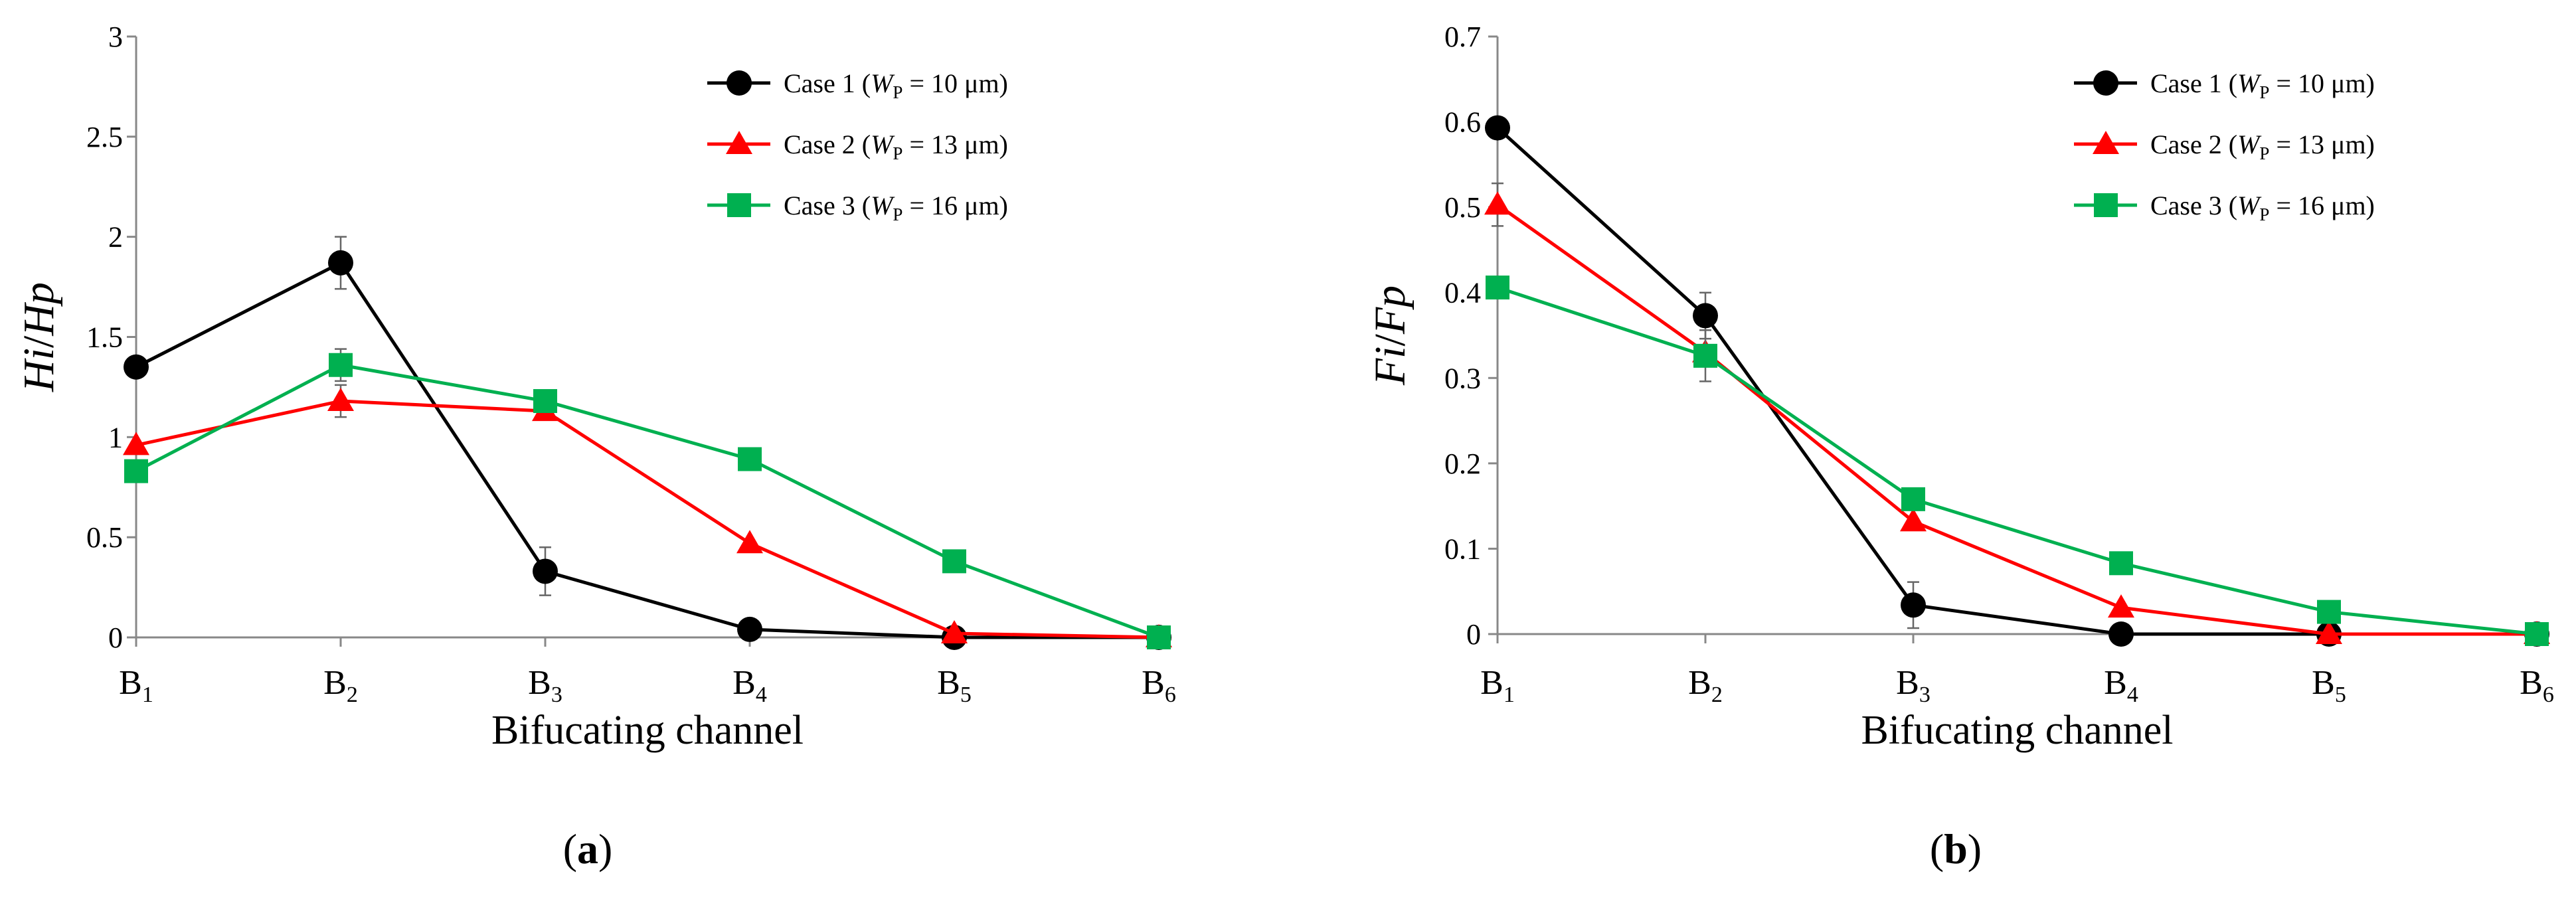  What do you see at coordinates (1390, 336) in the screenshot?
I see `y-axis-title: Fi/Fp` at bounding box center [1390, 336].